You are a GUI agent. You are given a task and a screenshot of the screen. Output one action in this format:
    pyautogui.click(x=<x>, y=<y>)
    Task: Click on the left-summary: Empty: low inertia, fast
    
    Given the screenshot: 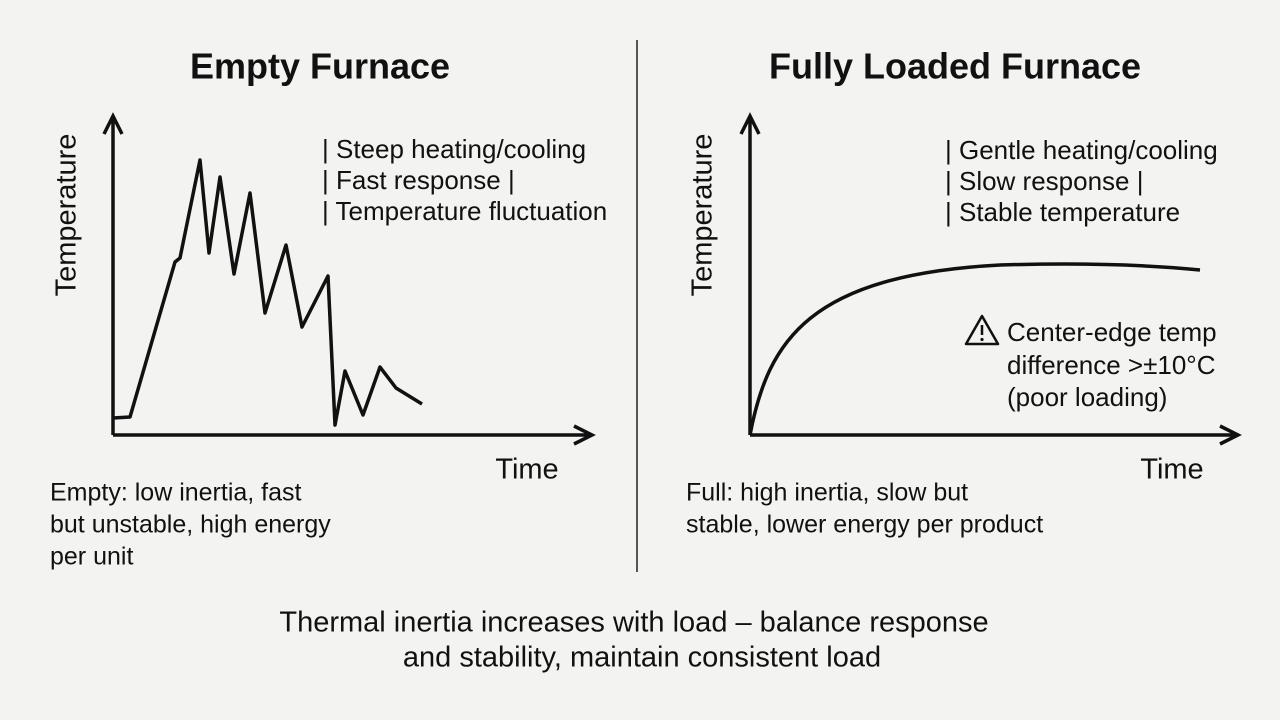 What is the action you would take?
    pyautogui.click(x=176, y=493)
    